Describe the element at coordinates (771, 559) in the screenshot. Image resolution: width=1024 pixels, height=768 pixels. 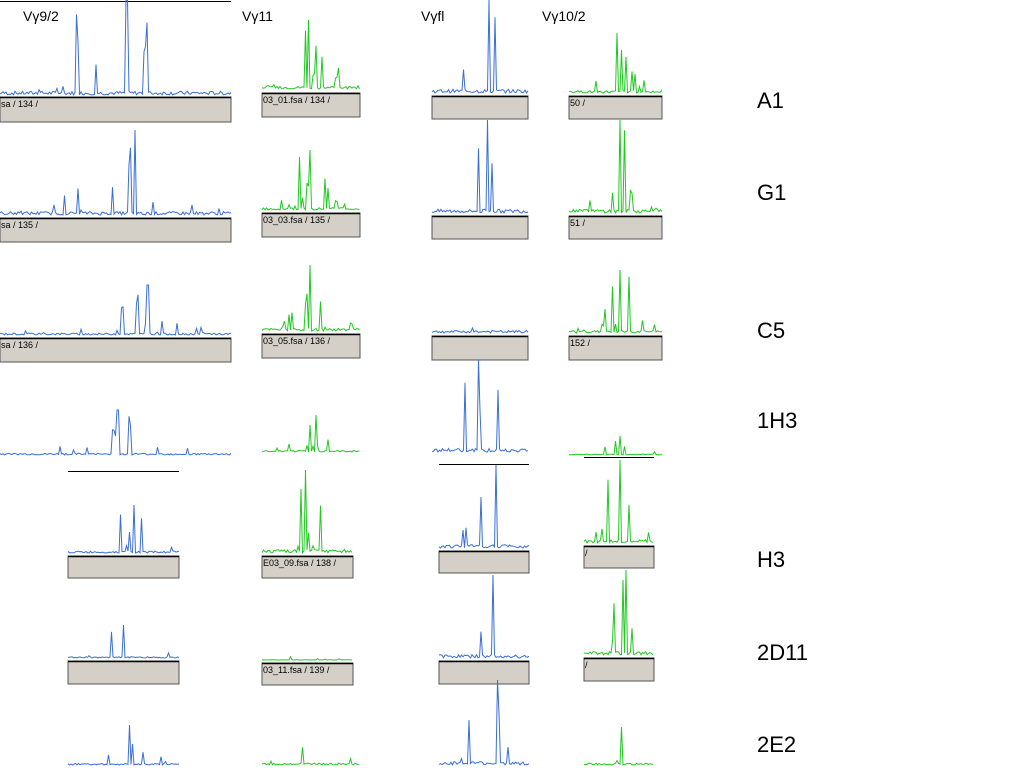
I see `row-label: H3` at that location.